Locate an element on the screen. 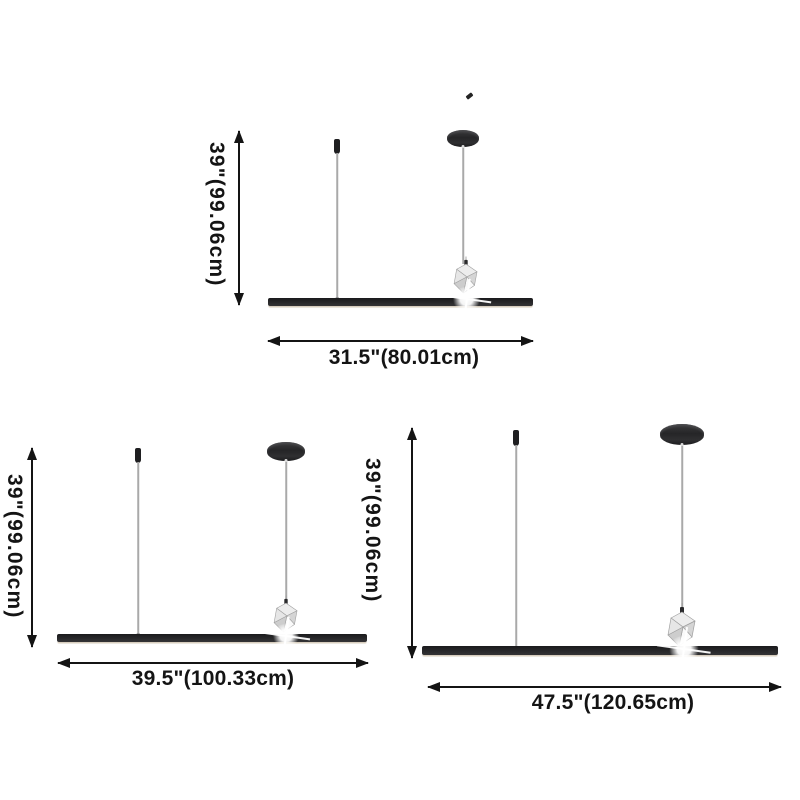 This screenshot has width=800, height=800. width-dimension-label: 31.5"(80.01cm) is located at coordinates (404, 357).